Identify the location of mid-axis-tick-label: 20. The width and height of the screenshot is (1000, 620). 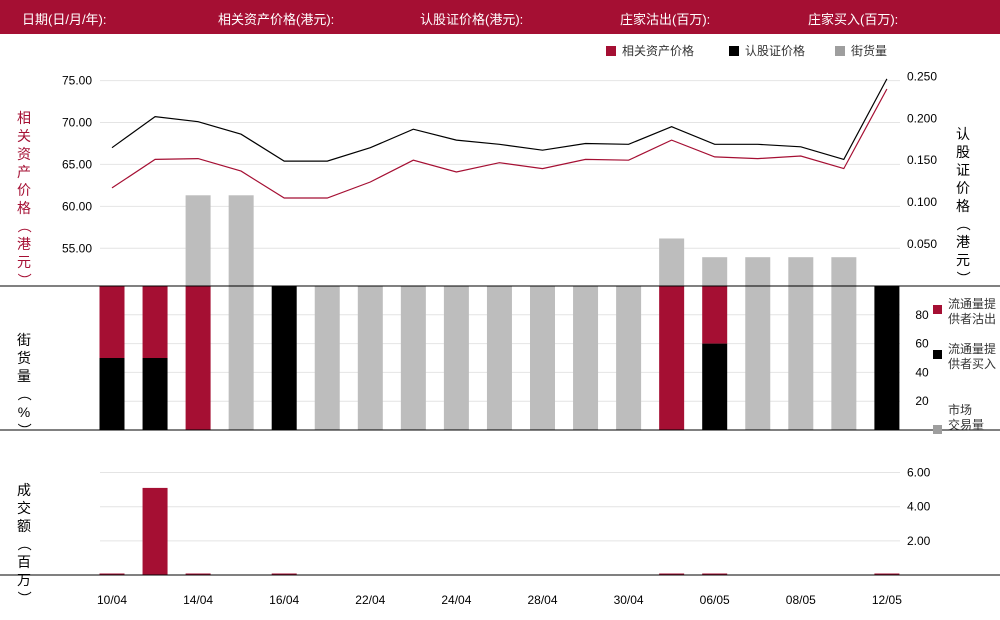
(922, 401).